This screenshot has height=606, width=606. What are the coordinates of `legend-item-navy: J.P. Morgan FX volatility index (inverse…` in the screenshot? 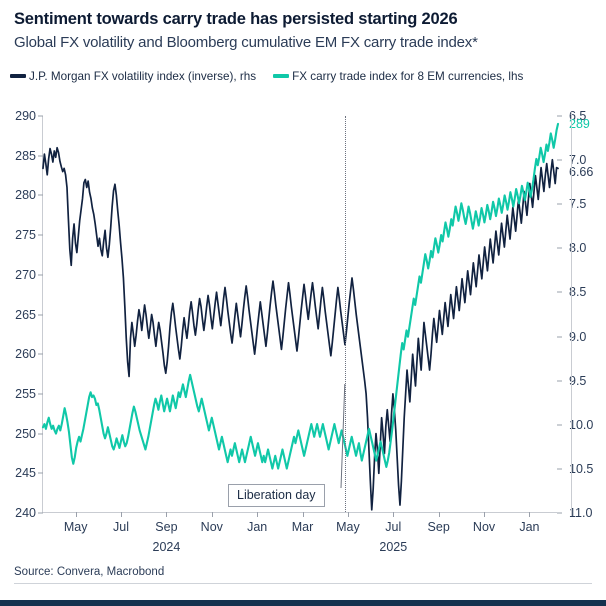 It's located at (133, 76).